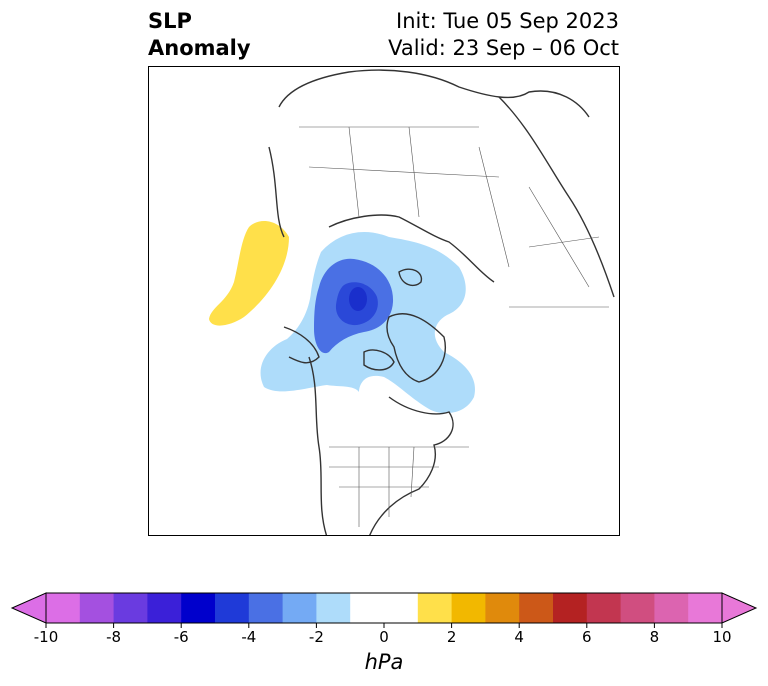 The width and height of the screenshot is (768, 686). What do you see at coordinates (358, 299) in the screenshot?
I see `negative-anomaly-core` at bounding box center [358, 299].